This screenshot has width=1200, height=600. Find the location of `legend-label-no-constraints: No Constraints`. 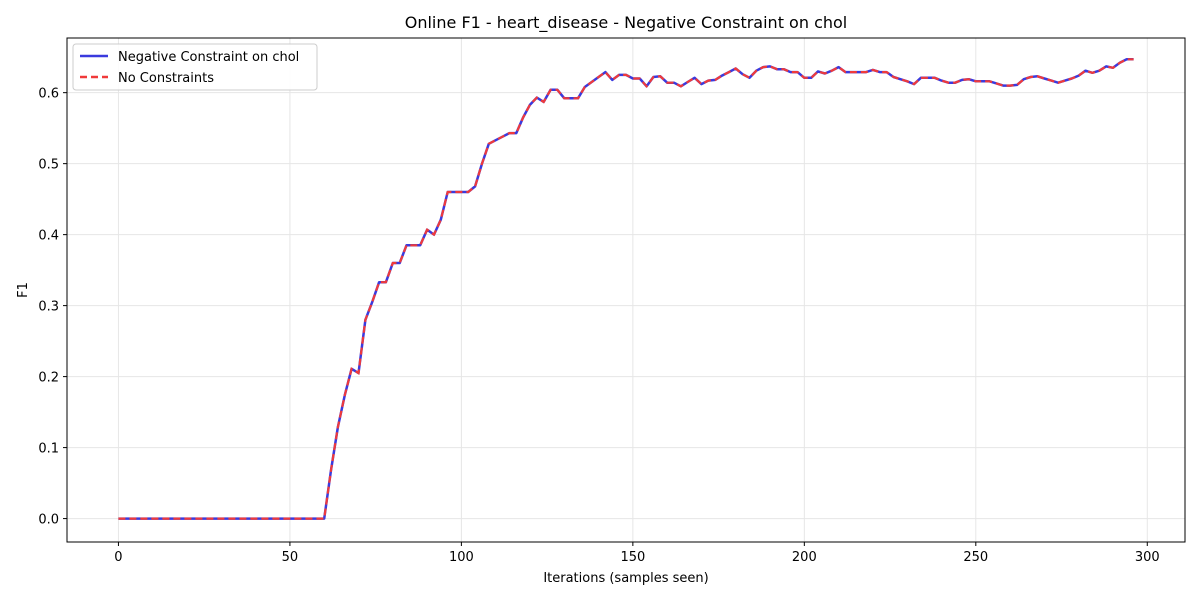

legend-label-no-constraints: No Constraints is located at coordinates (166, 78).